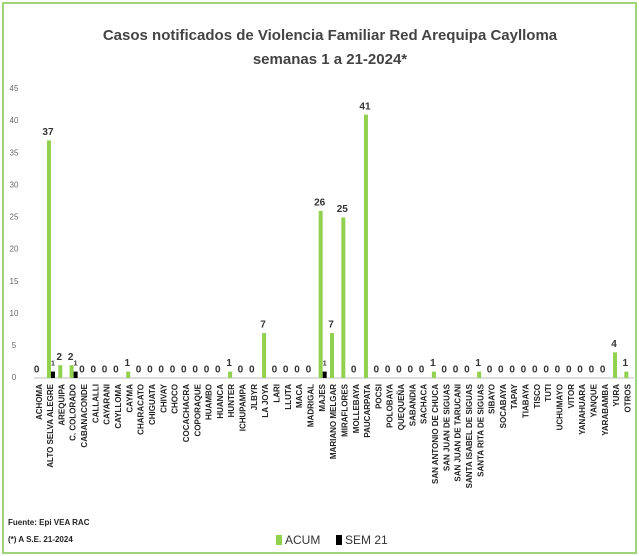 This screenshot has width=639, height=556. What do you see at coordinates (469, 435) in the screenshot?
I see `x-tick-label: SANTA ISABEL DE SIGUAS` at bounding box center [469, 435].